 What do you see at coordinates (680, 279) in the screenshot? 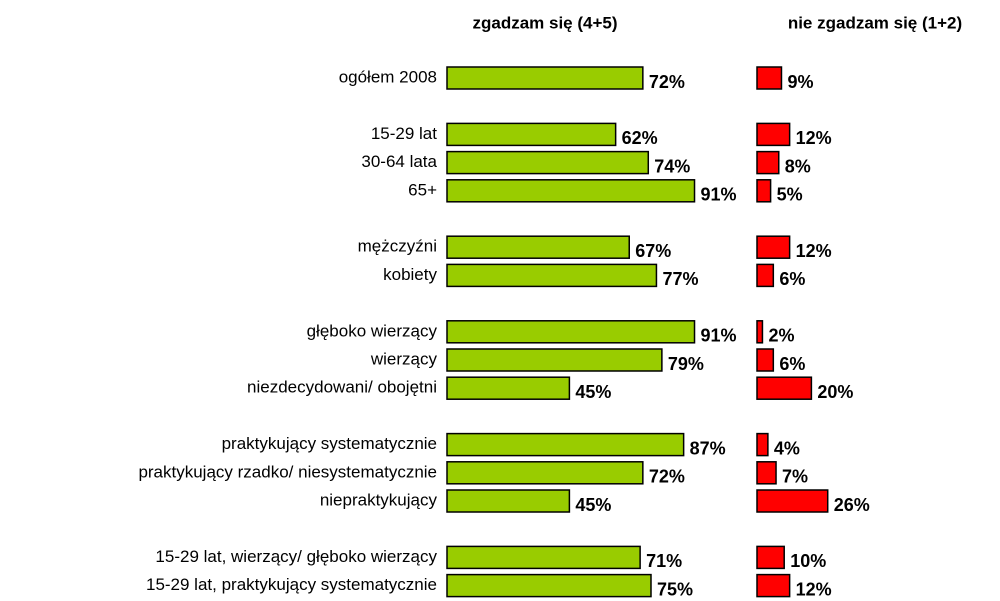
I see `value-label: 77%` at bounding box center [680, 279].